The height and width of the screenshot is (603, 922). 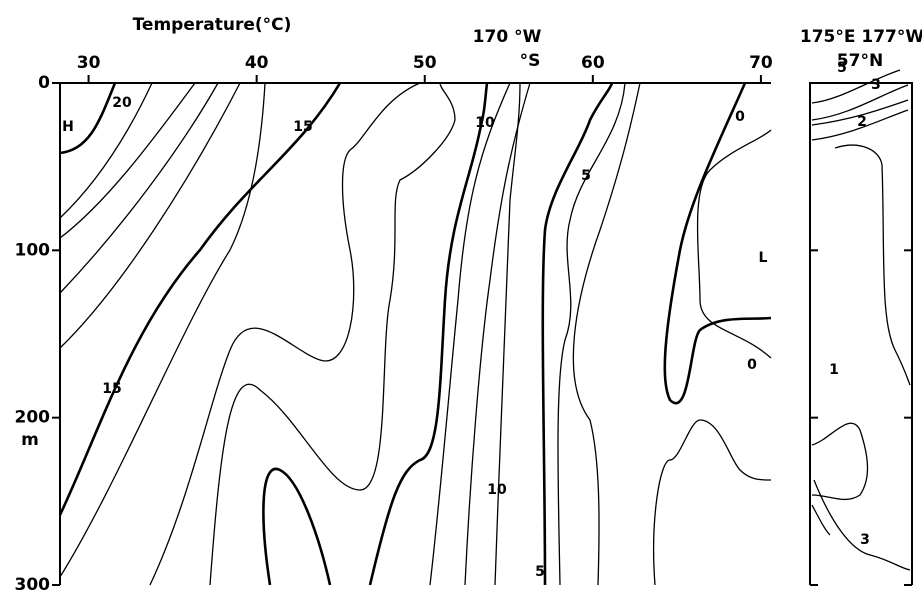 I want to click on x-tick-label: 30, so click(x=89, y=63).